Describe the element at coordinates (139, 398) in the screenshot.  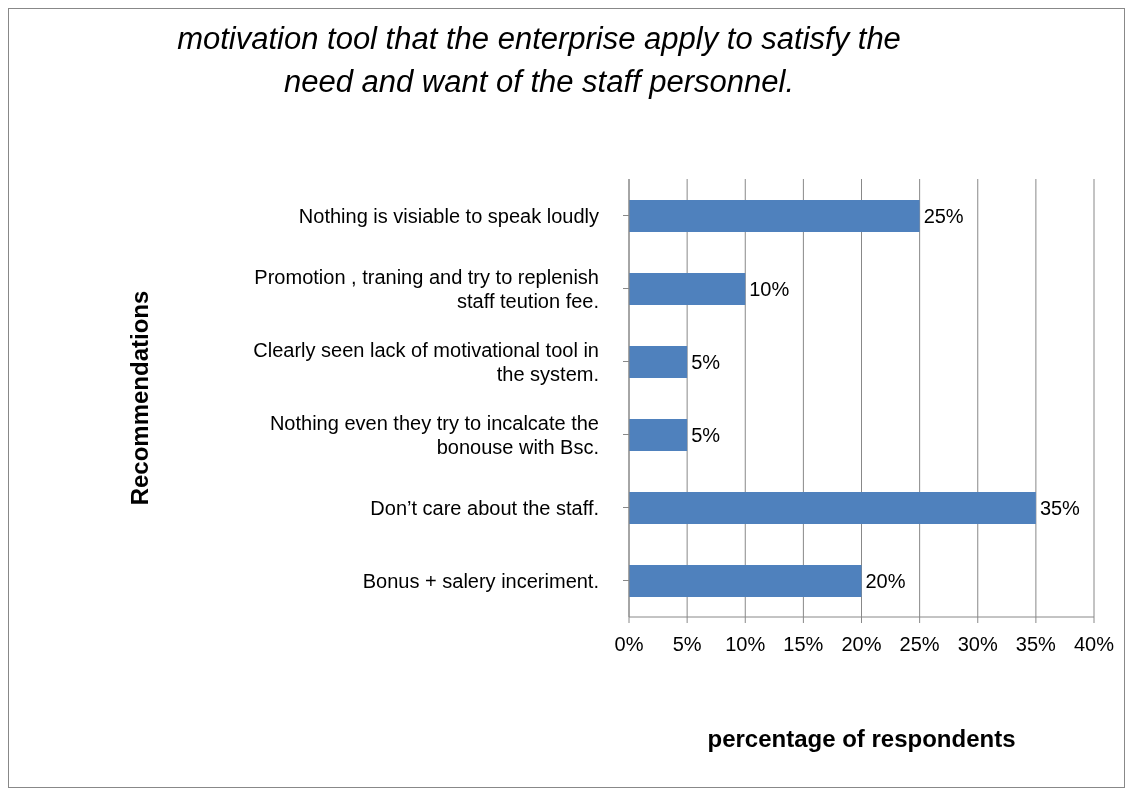
I see `y-axis-title: Recommendations` at that location.